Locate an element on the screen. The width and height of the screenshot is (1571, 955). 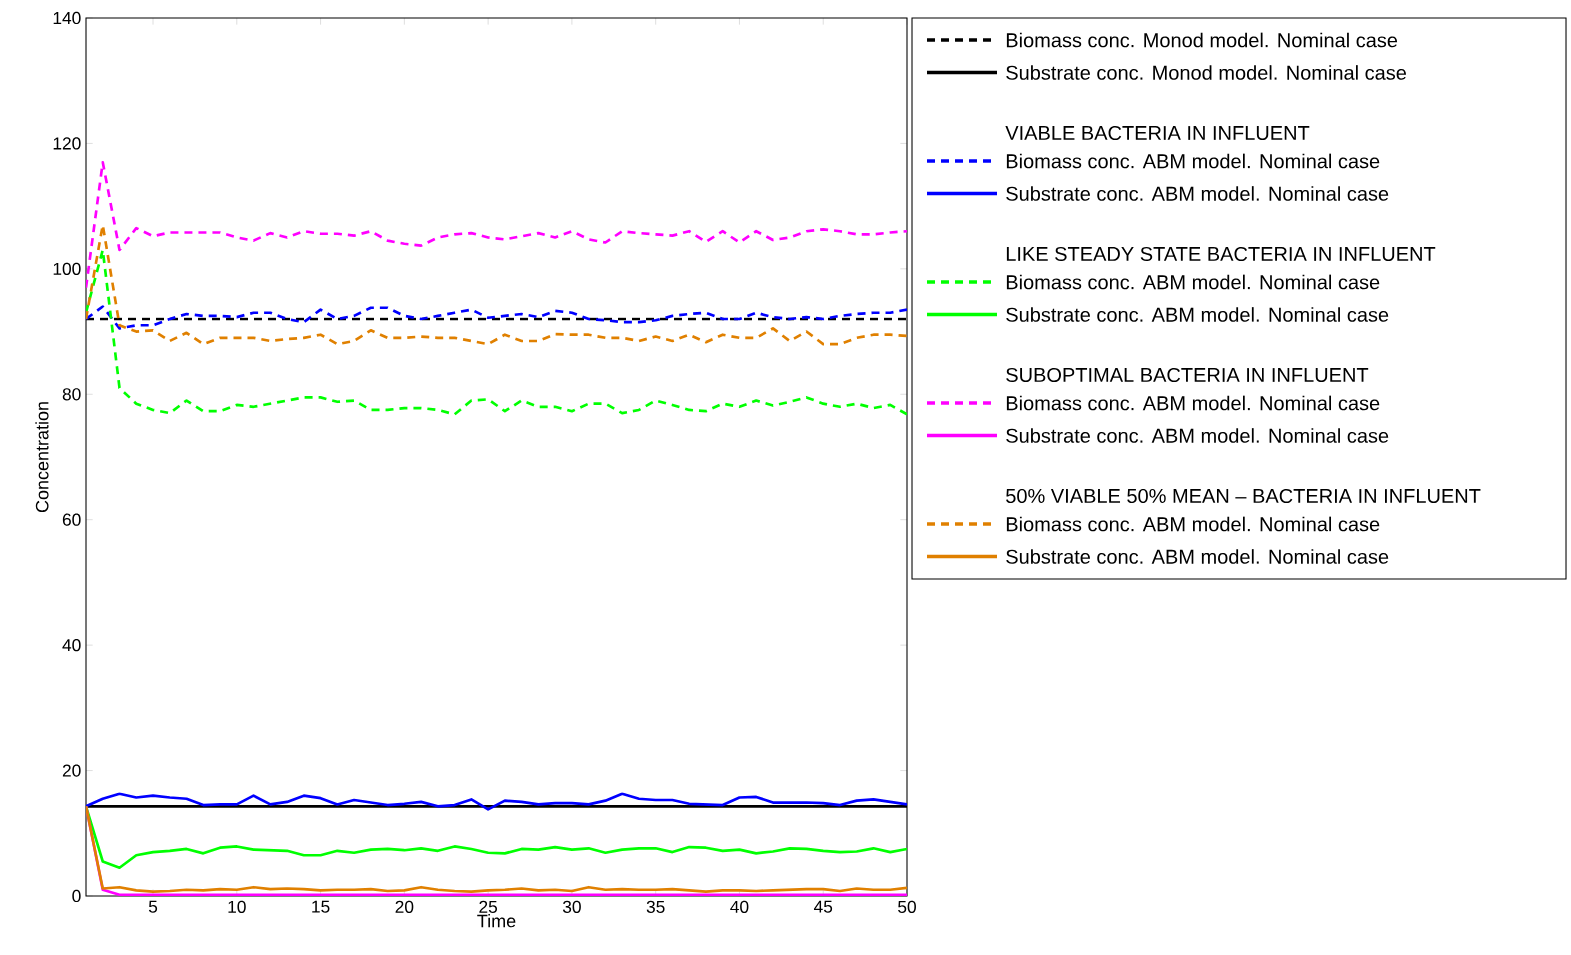
x-tick-label: 30 is located at coordinates (571, 906).